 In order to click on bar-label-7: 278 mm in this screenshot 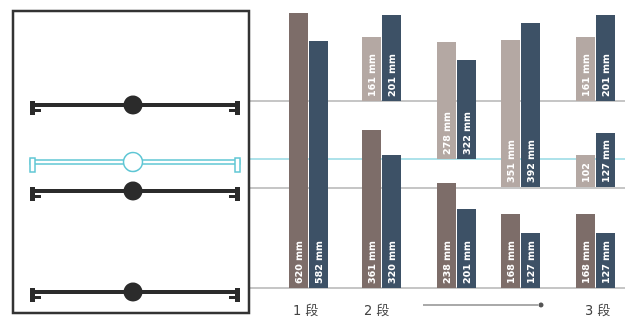, I will do `click(447, 133)`.